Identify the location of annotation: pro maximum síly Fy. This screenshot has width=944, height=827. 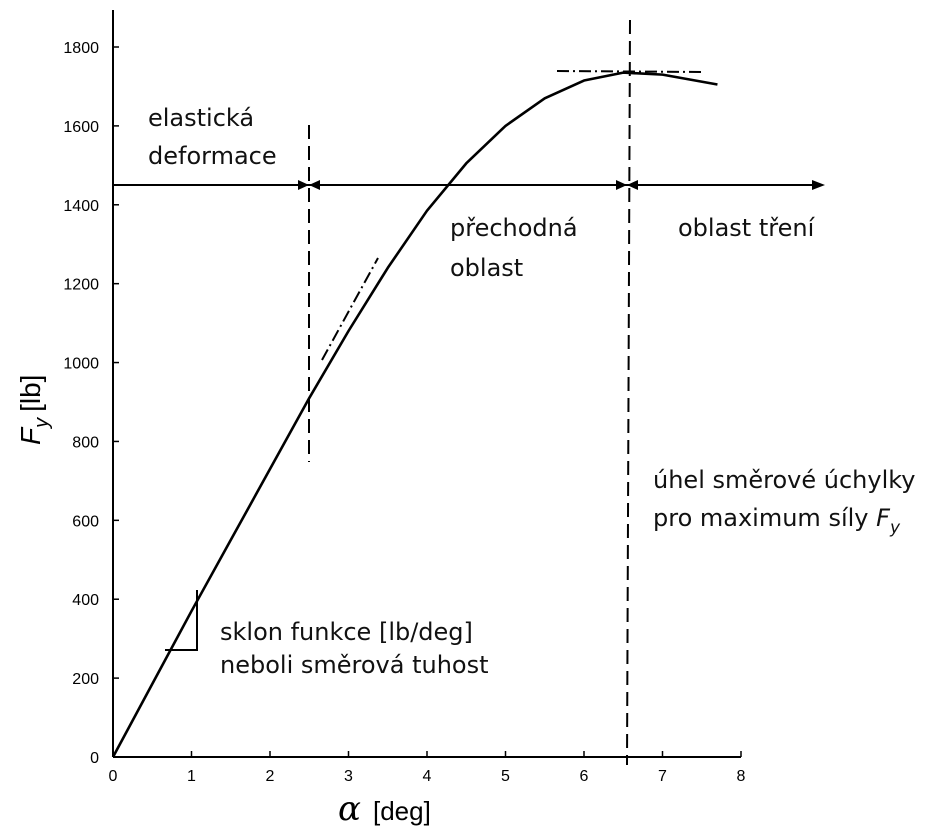
(777, 521).